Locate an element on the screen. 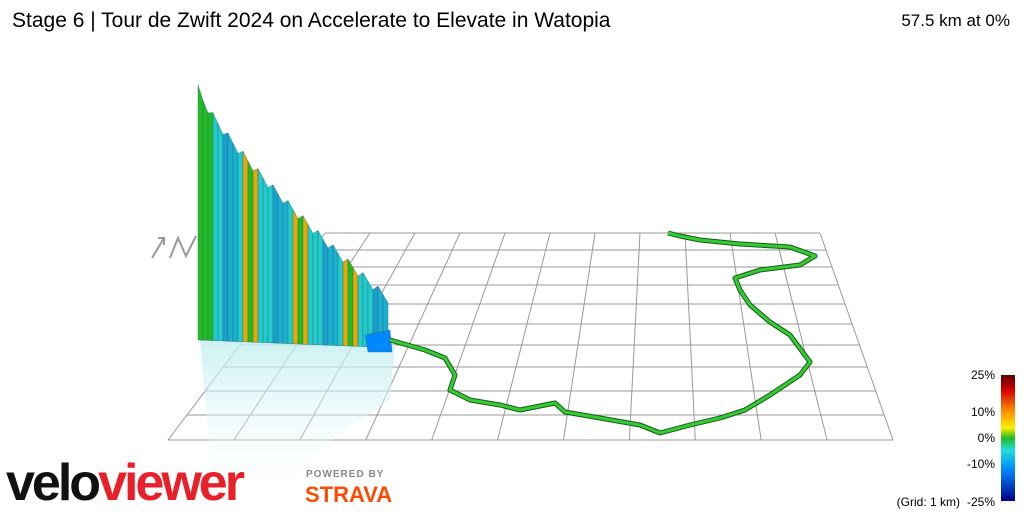 The height and width of the screenshot is (512, 1024). scale-label: -10% is located at coordinates (981, 464).